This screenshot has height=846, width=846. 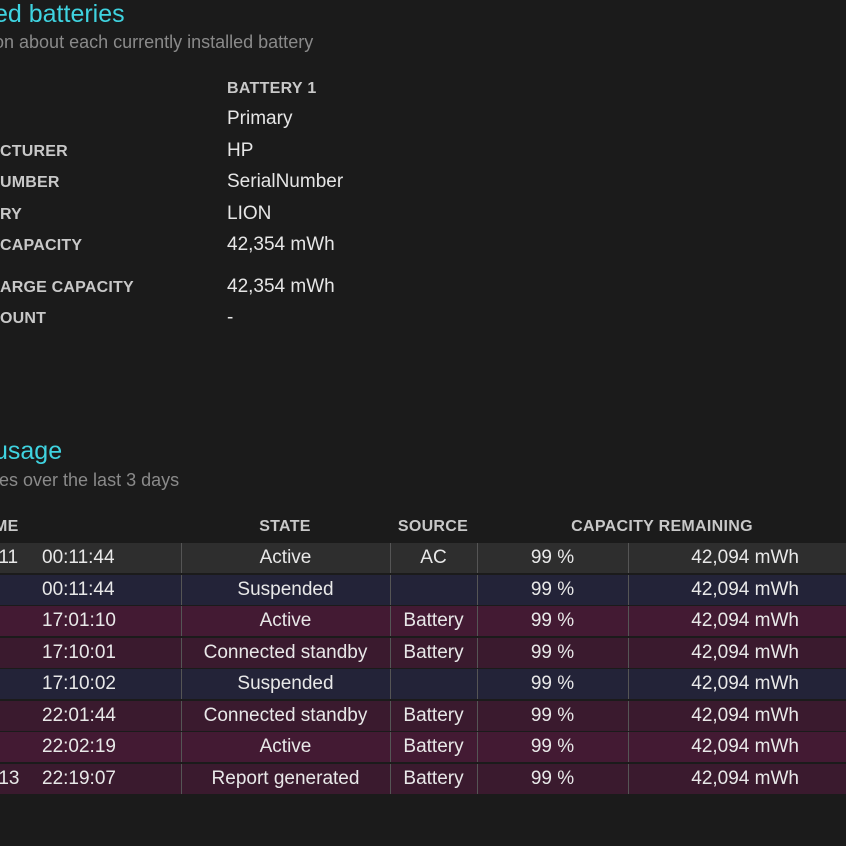 I want to click on recent-usage-title: usage, so click(x=31, y=451).